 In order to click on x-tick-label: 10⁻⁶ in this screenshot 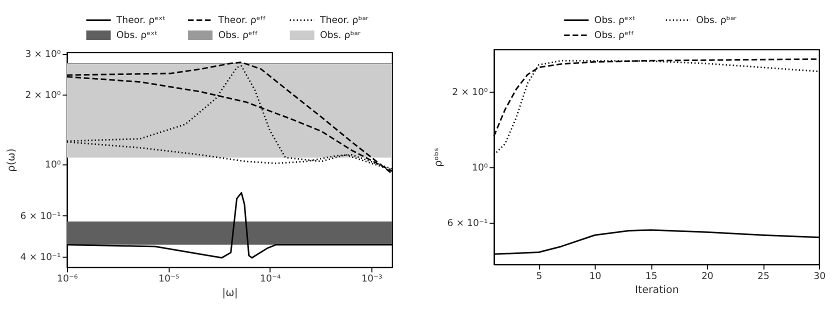, I will do `click(67, 279)`.